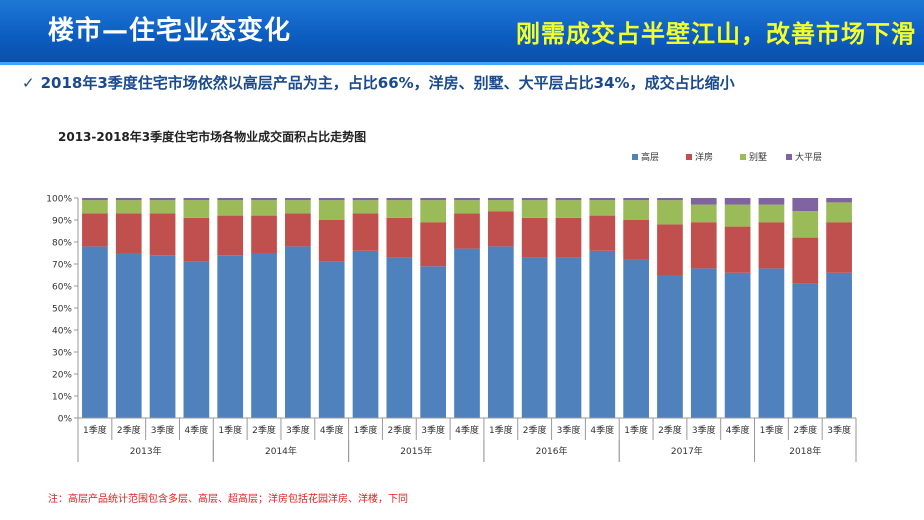 The image size is (924, 520). What do you see at coordinates (62, 222) in the screenshot?
I see `y-tick-label: 90%` at bounding box center [62, 222].